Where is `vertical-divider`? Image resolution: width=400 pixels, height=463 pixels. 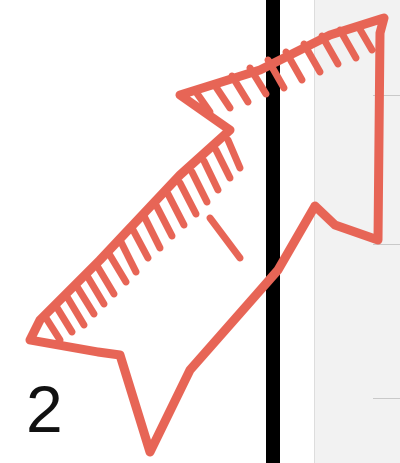 vertical-divider is located at coordinates (273, 231).